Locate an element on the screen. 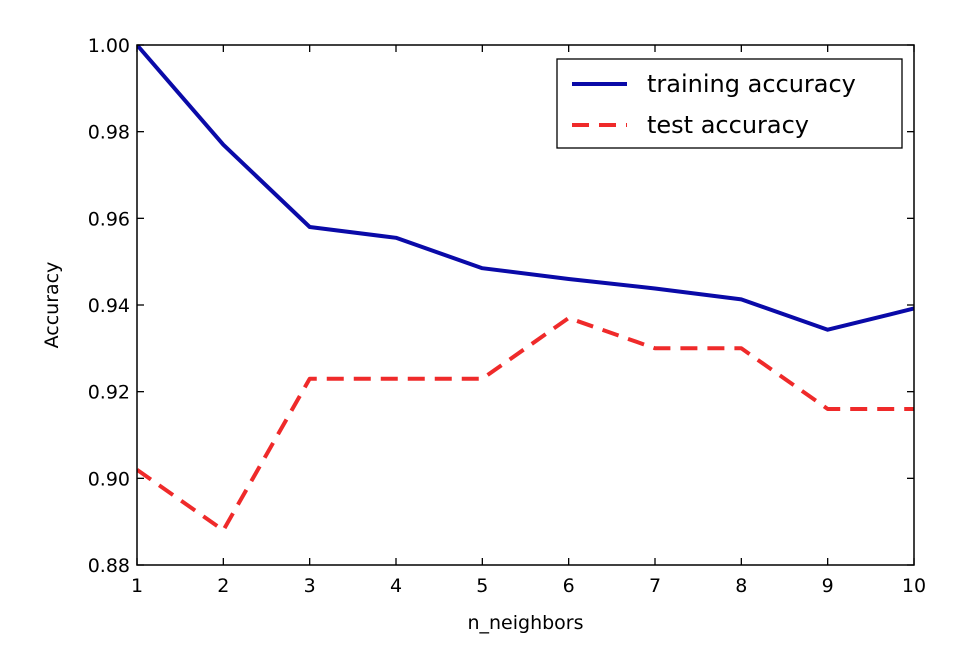 This screenshot has height=668, width=971. y-tick-label: 0.90 is located at coordinates (109, 479).